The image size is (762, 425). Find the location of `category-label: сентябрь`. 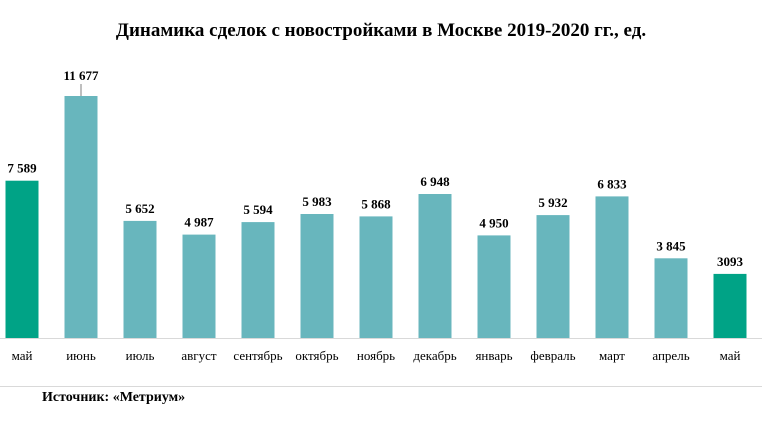

category-label: сентябрь is located at coordinates (257, 355).